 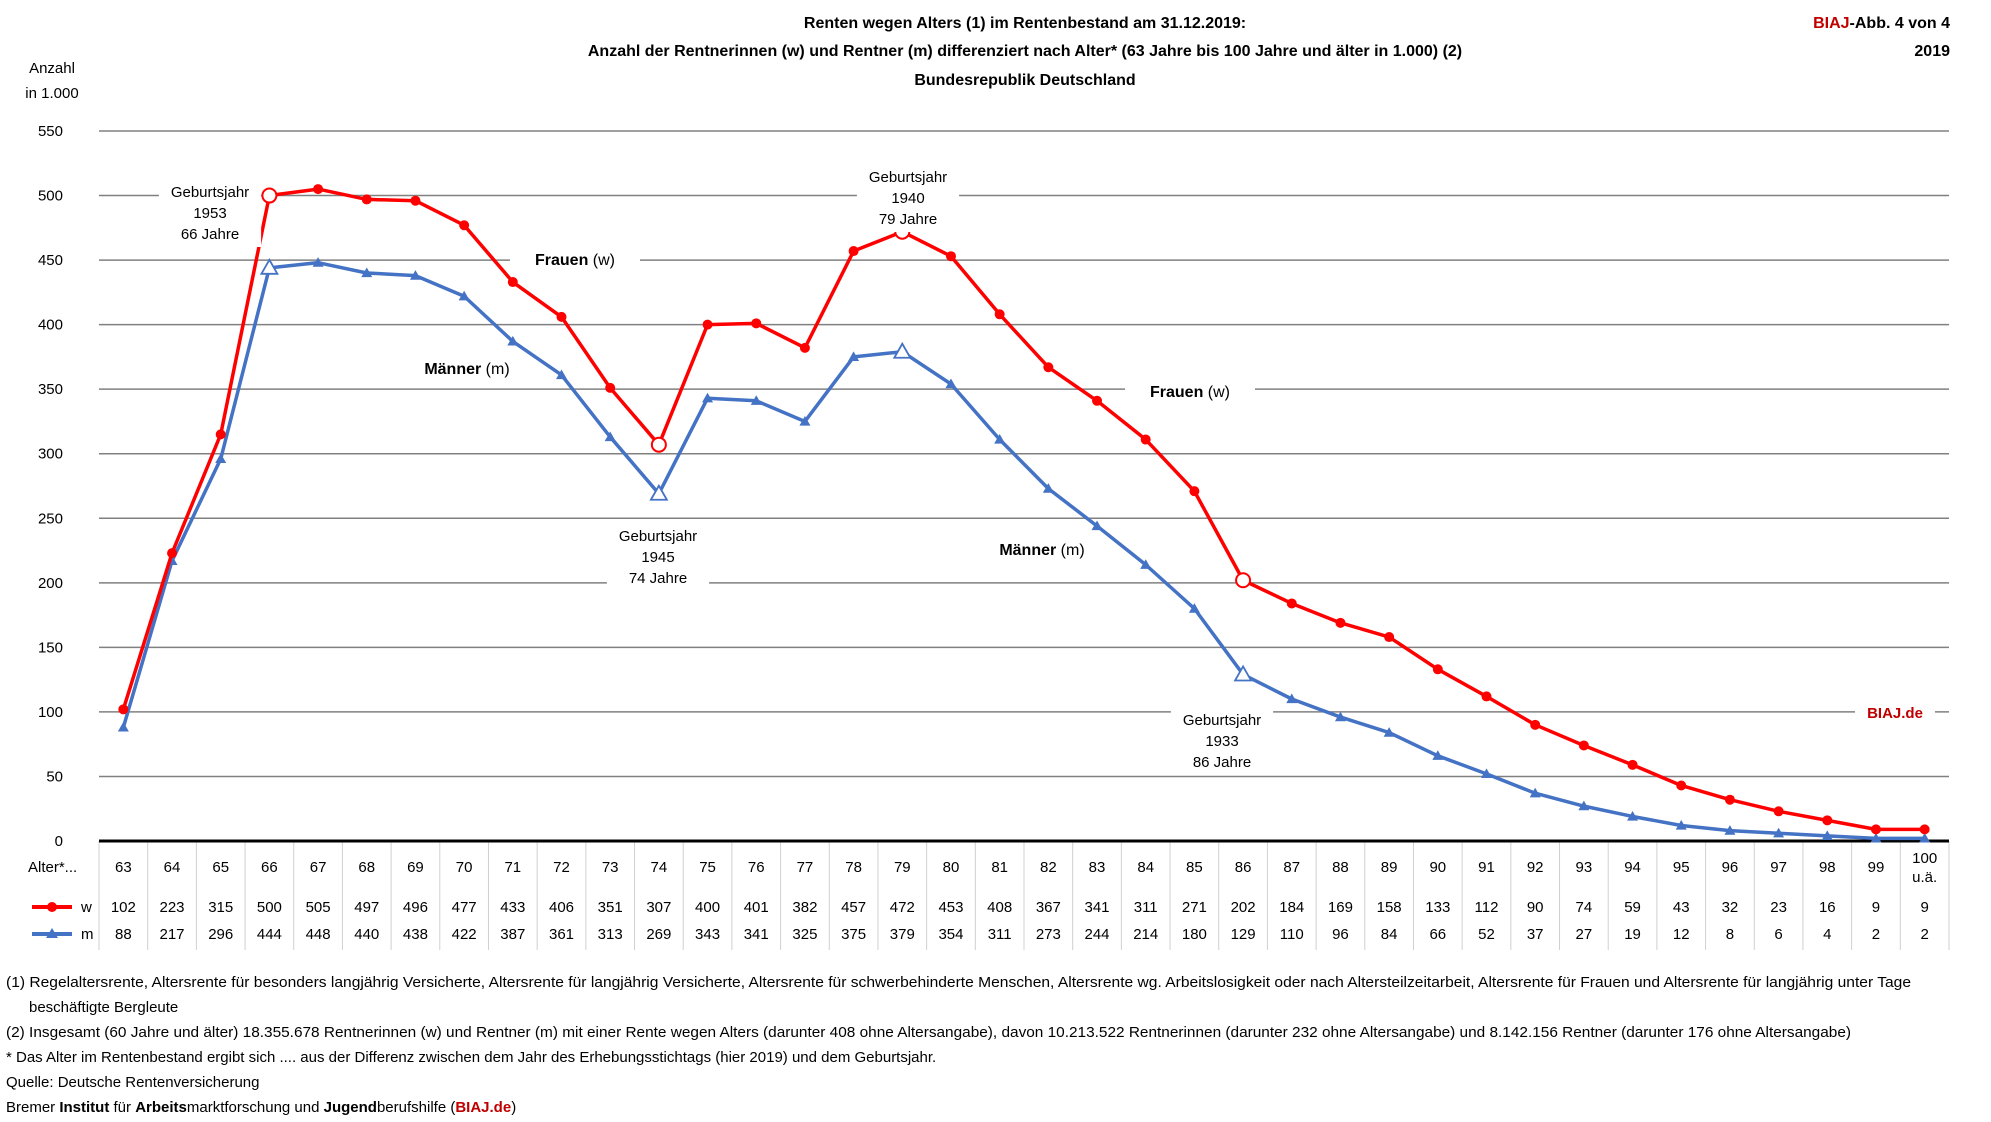 I want to click on series-label: Männer (m), so click(x=466, y=369).